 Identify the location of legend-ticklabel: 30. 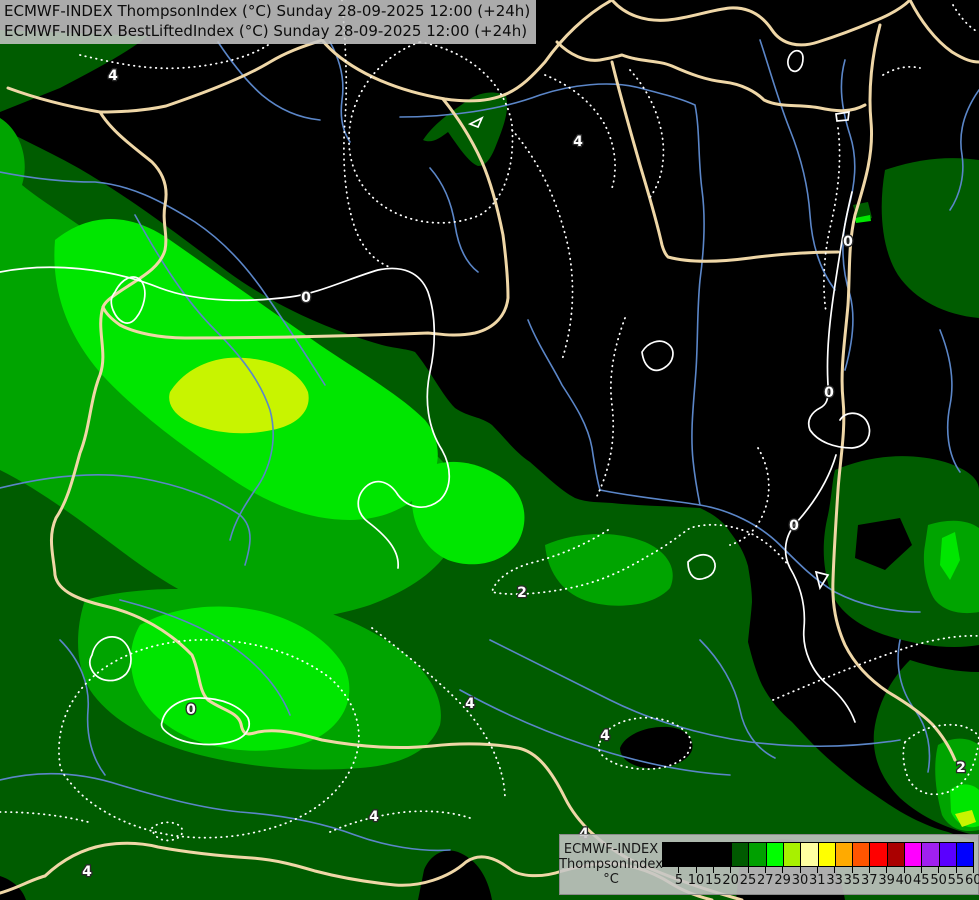
(800, 880).